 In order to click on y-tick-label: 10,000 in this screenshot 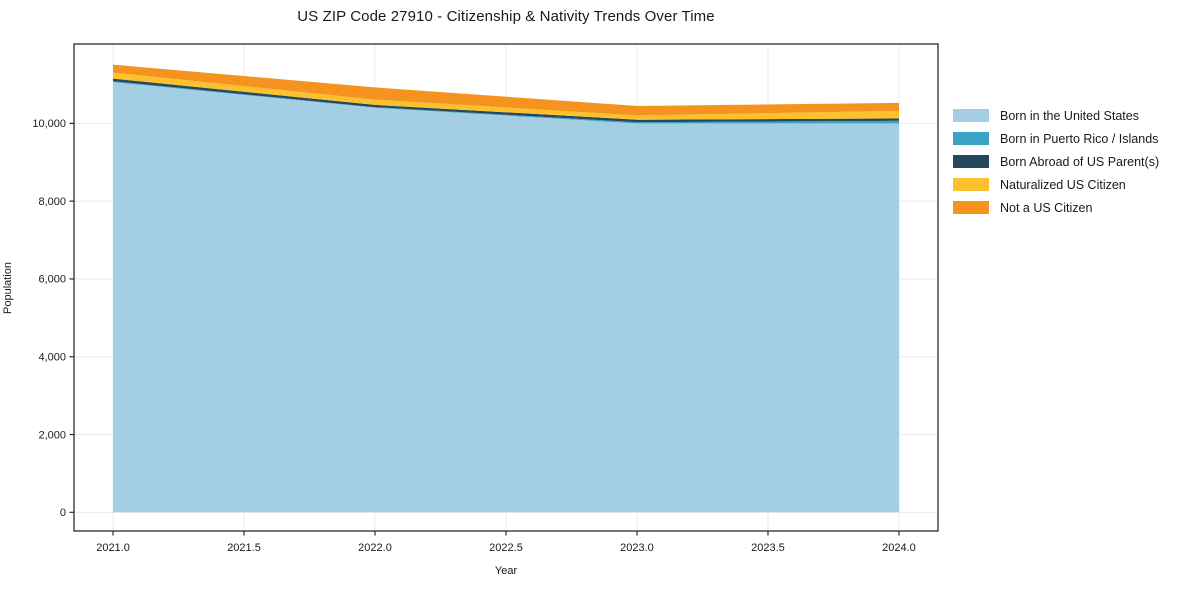, I will do `click(49, 124)`.